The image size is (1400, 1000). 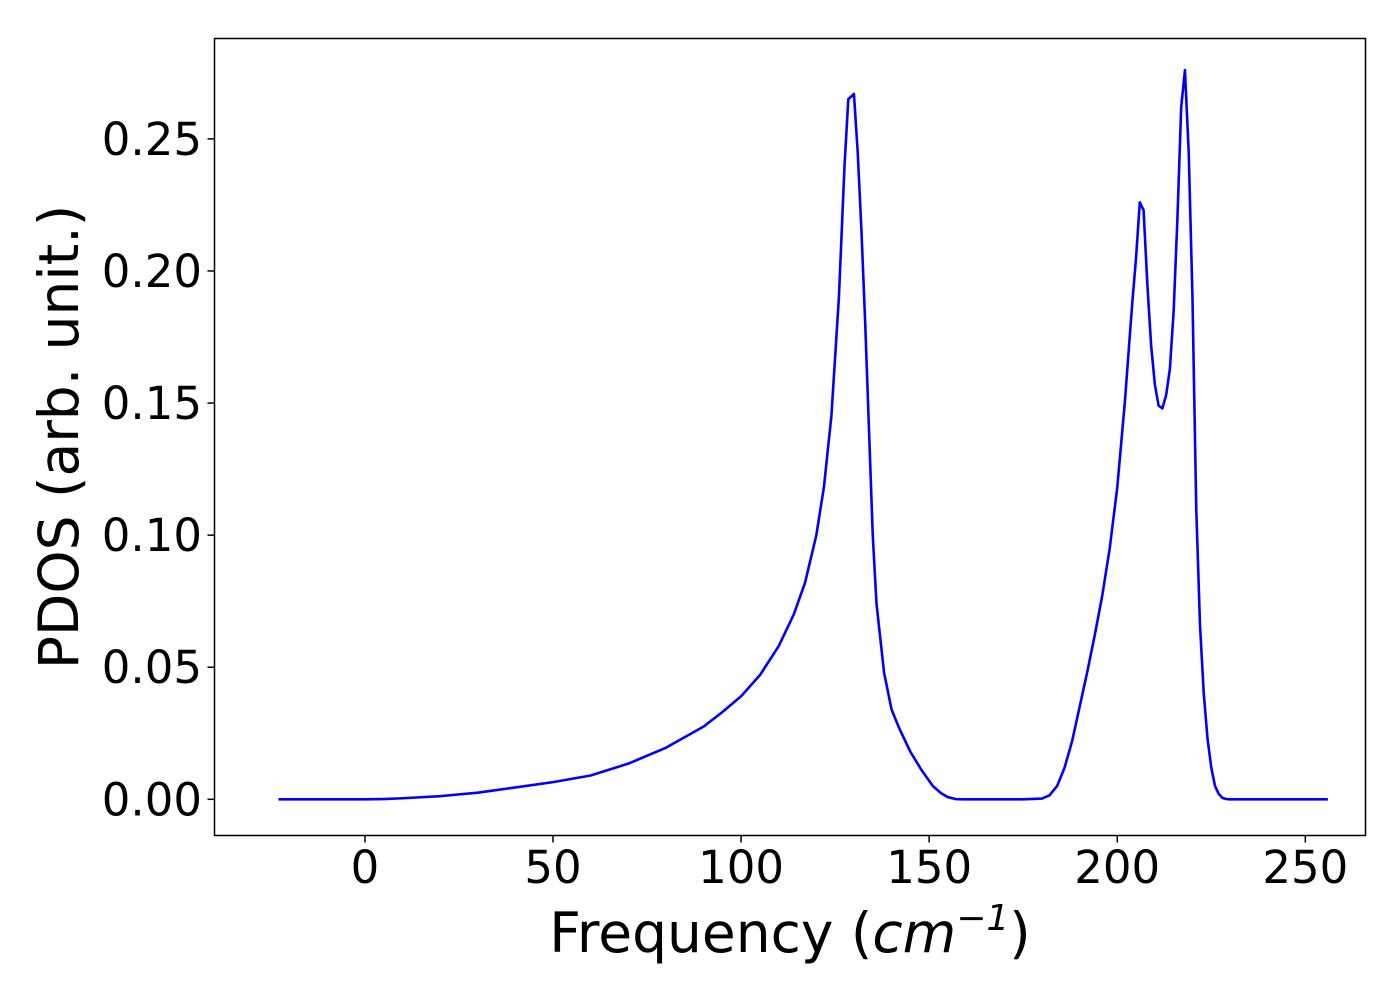 What do you see at coordinates (152, 271) in the screenshot?
I see `y-tick-label: 0.20` at bounding box center [152, 271].